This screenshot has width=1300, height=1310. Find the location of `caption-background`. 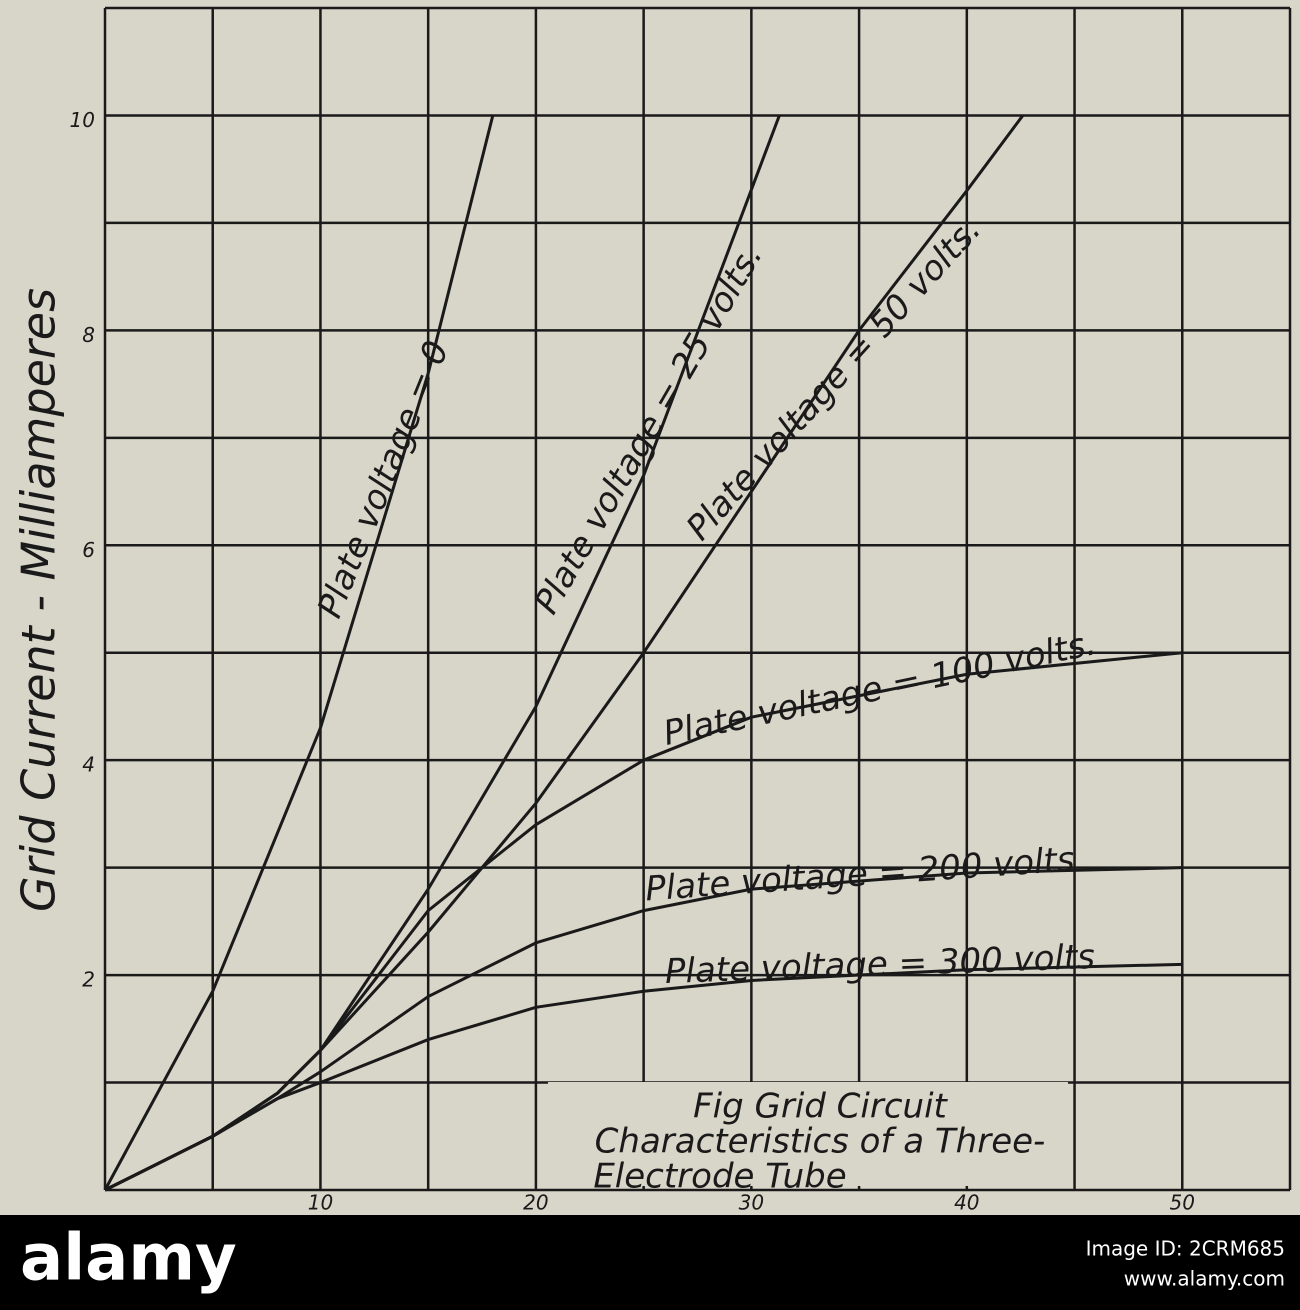

caption-background is located at coordinates (808, 1134).